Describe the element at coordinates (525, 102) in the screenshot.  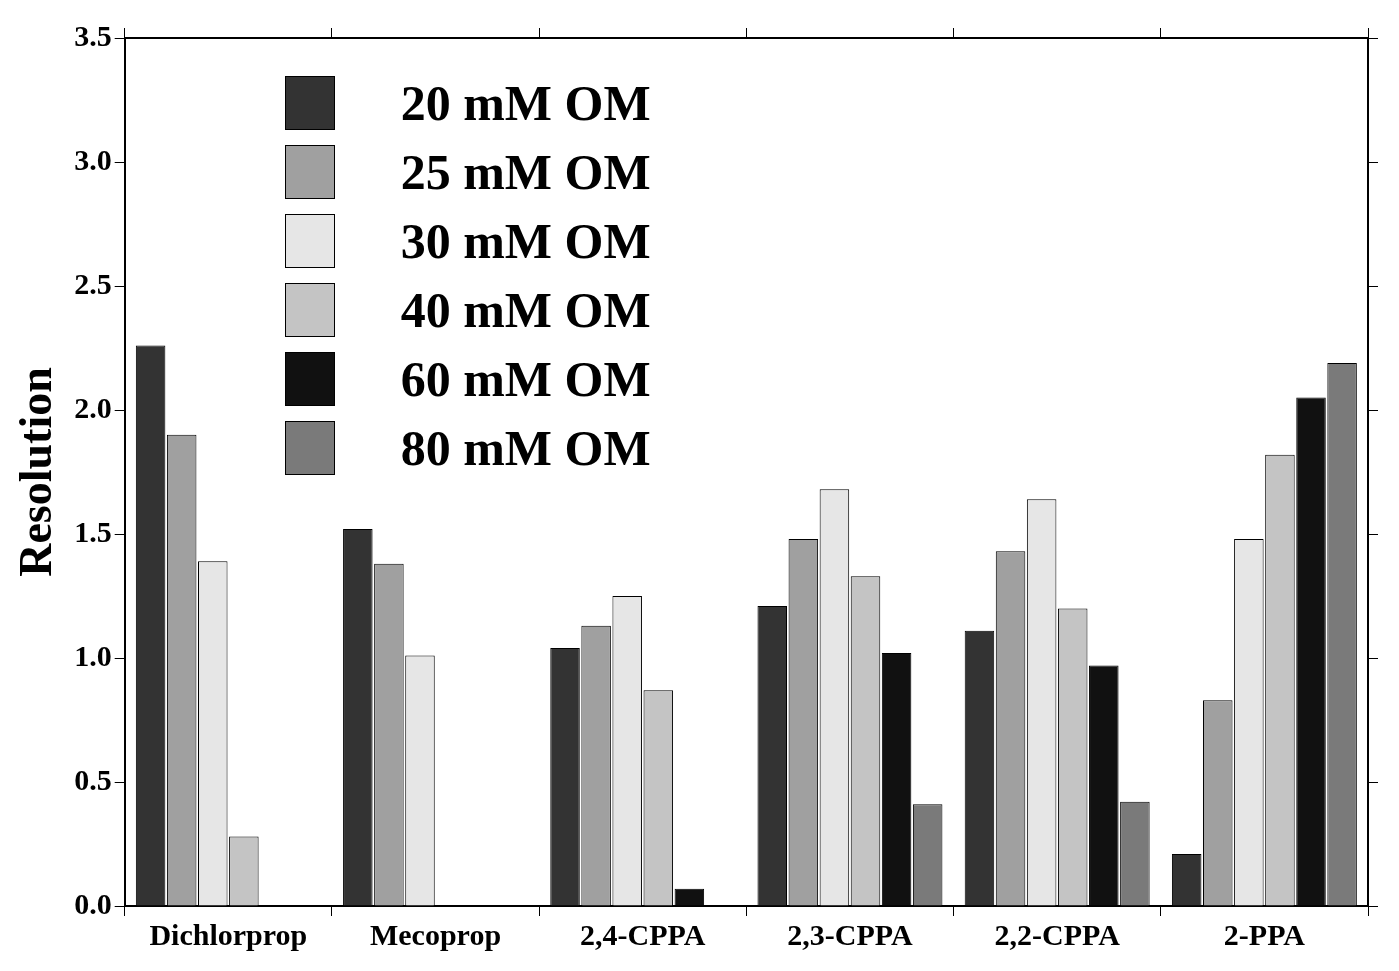
I see `legend-label: 20 mM OM` at that location.